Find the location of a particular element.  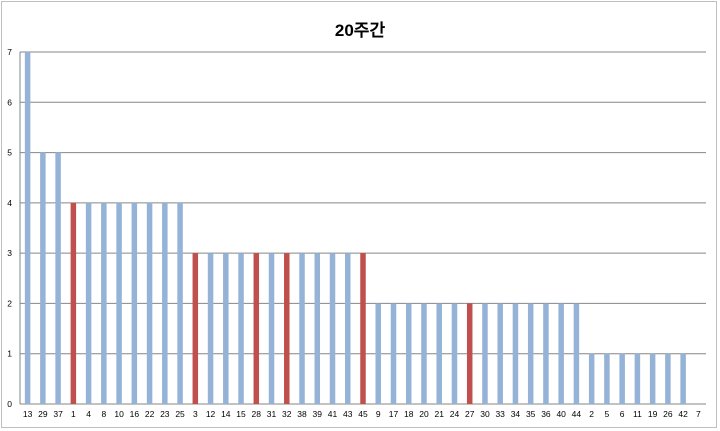

y-tick-label: 5 is located at coordinates (9, 153).